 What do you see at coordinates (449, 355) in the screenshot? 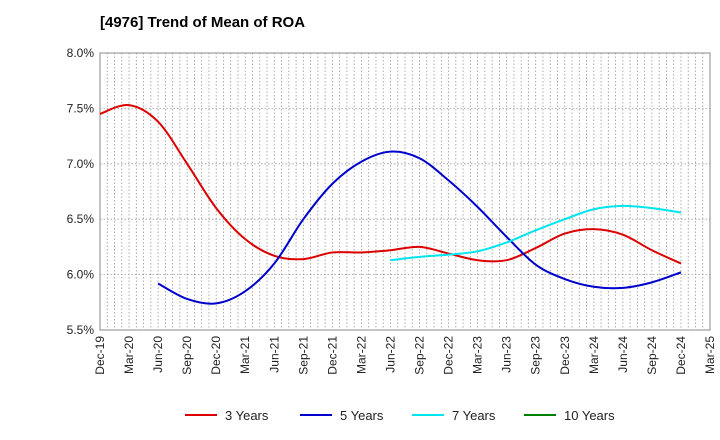
I see `x-tick-label: Dec-22` at bounding box center [449, 355].